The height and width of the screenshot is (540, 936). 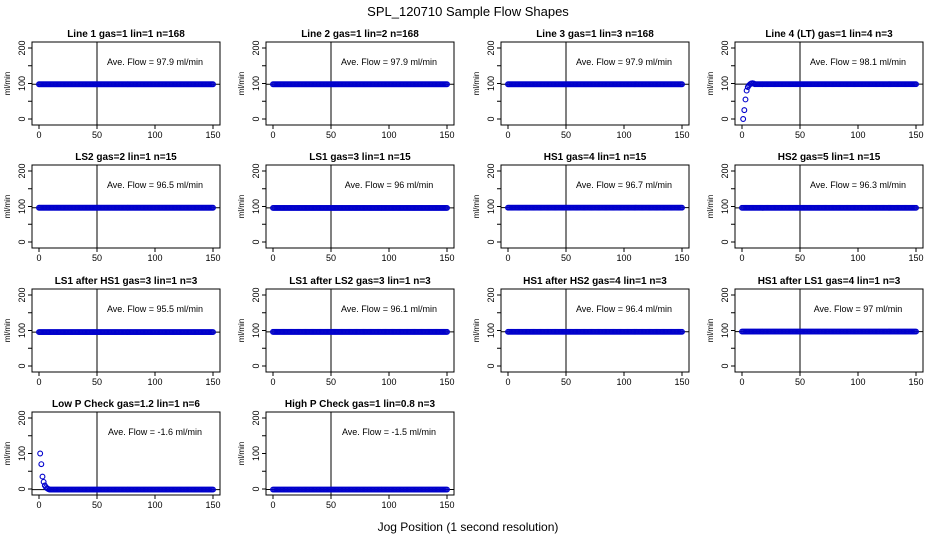 What do you see at coordinates (468, 11) in the screenshot?
I see `figure-title: SPL_120710 Sample Flow Shapes` at bounding box center [468, 11].